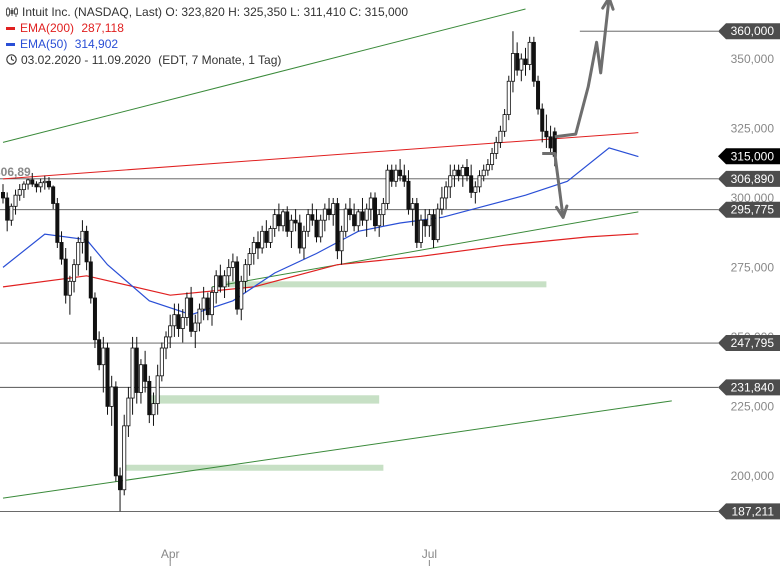 This screenshot has width=780, height=566. I want to click on level-tag-3: 247,795, so click(749, 343).